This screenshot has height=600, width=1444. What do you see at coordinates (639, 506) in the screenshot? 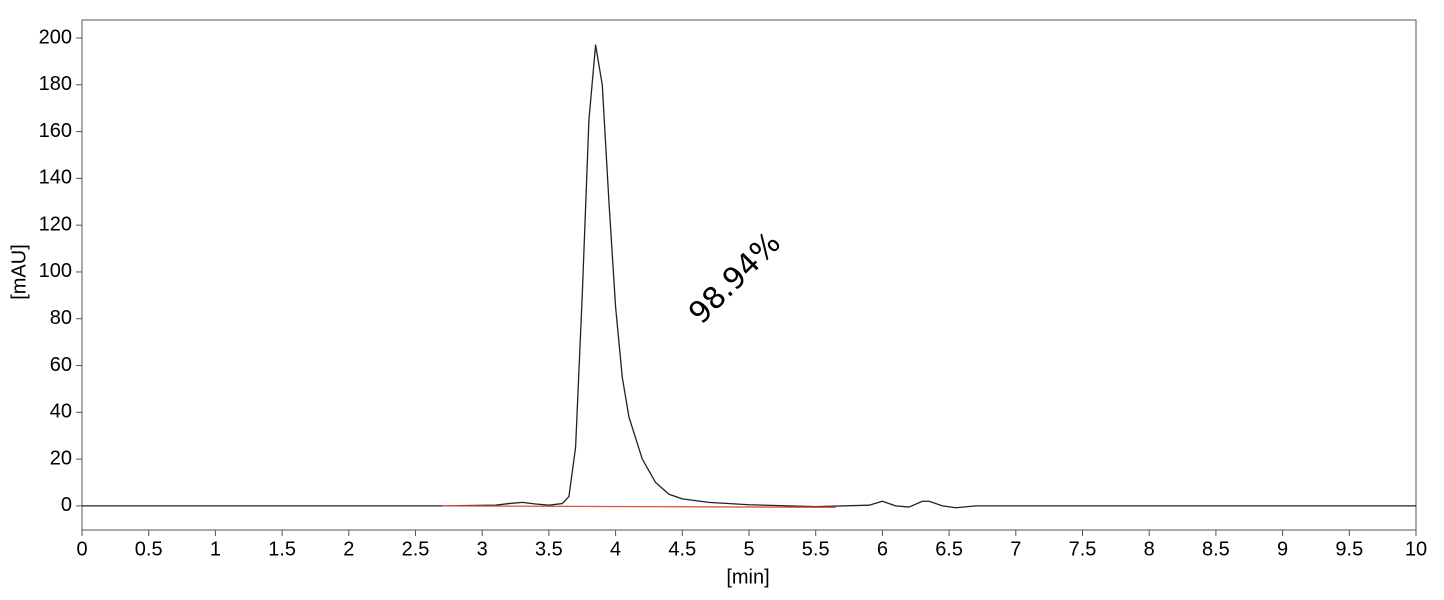
I see `trace-line` at bounding box center [639, 506].